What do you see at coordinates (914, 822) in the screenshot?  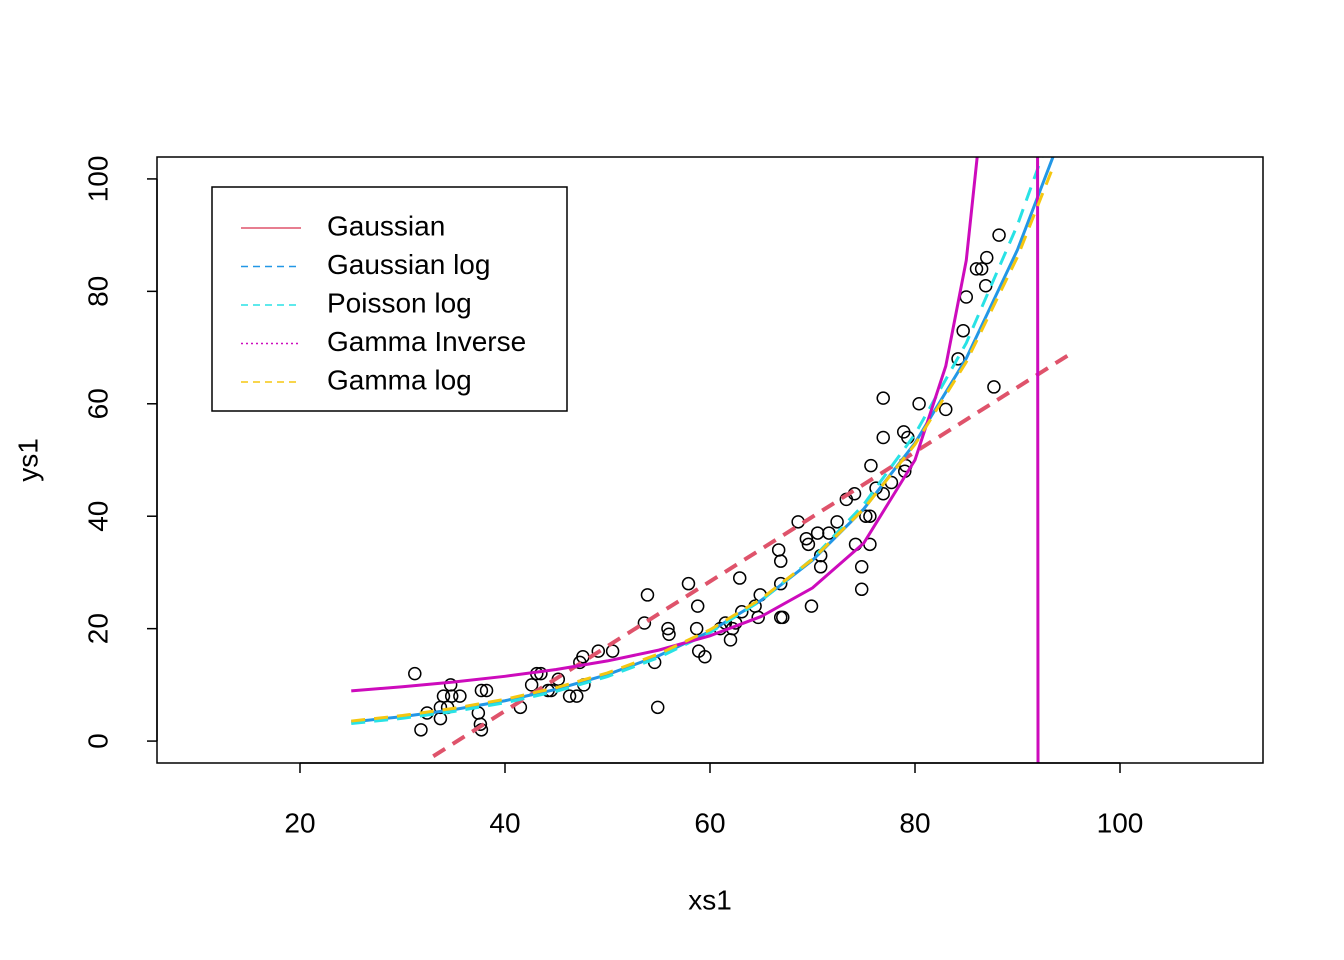 I see `x-tick-label: 80` at bounding box center [914, 822].